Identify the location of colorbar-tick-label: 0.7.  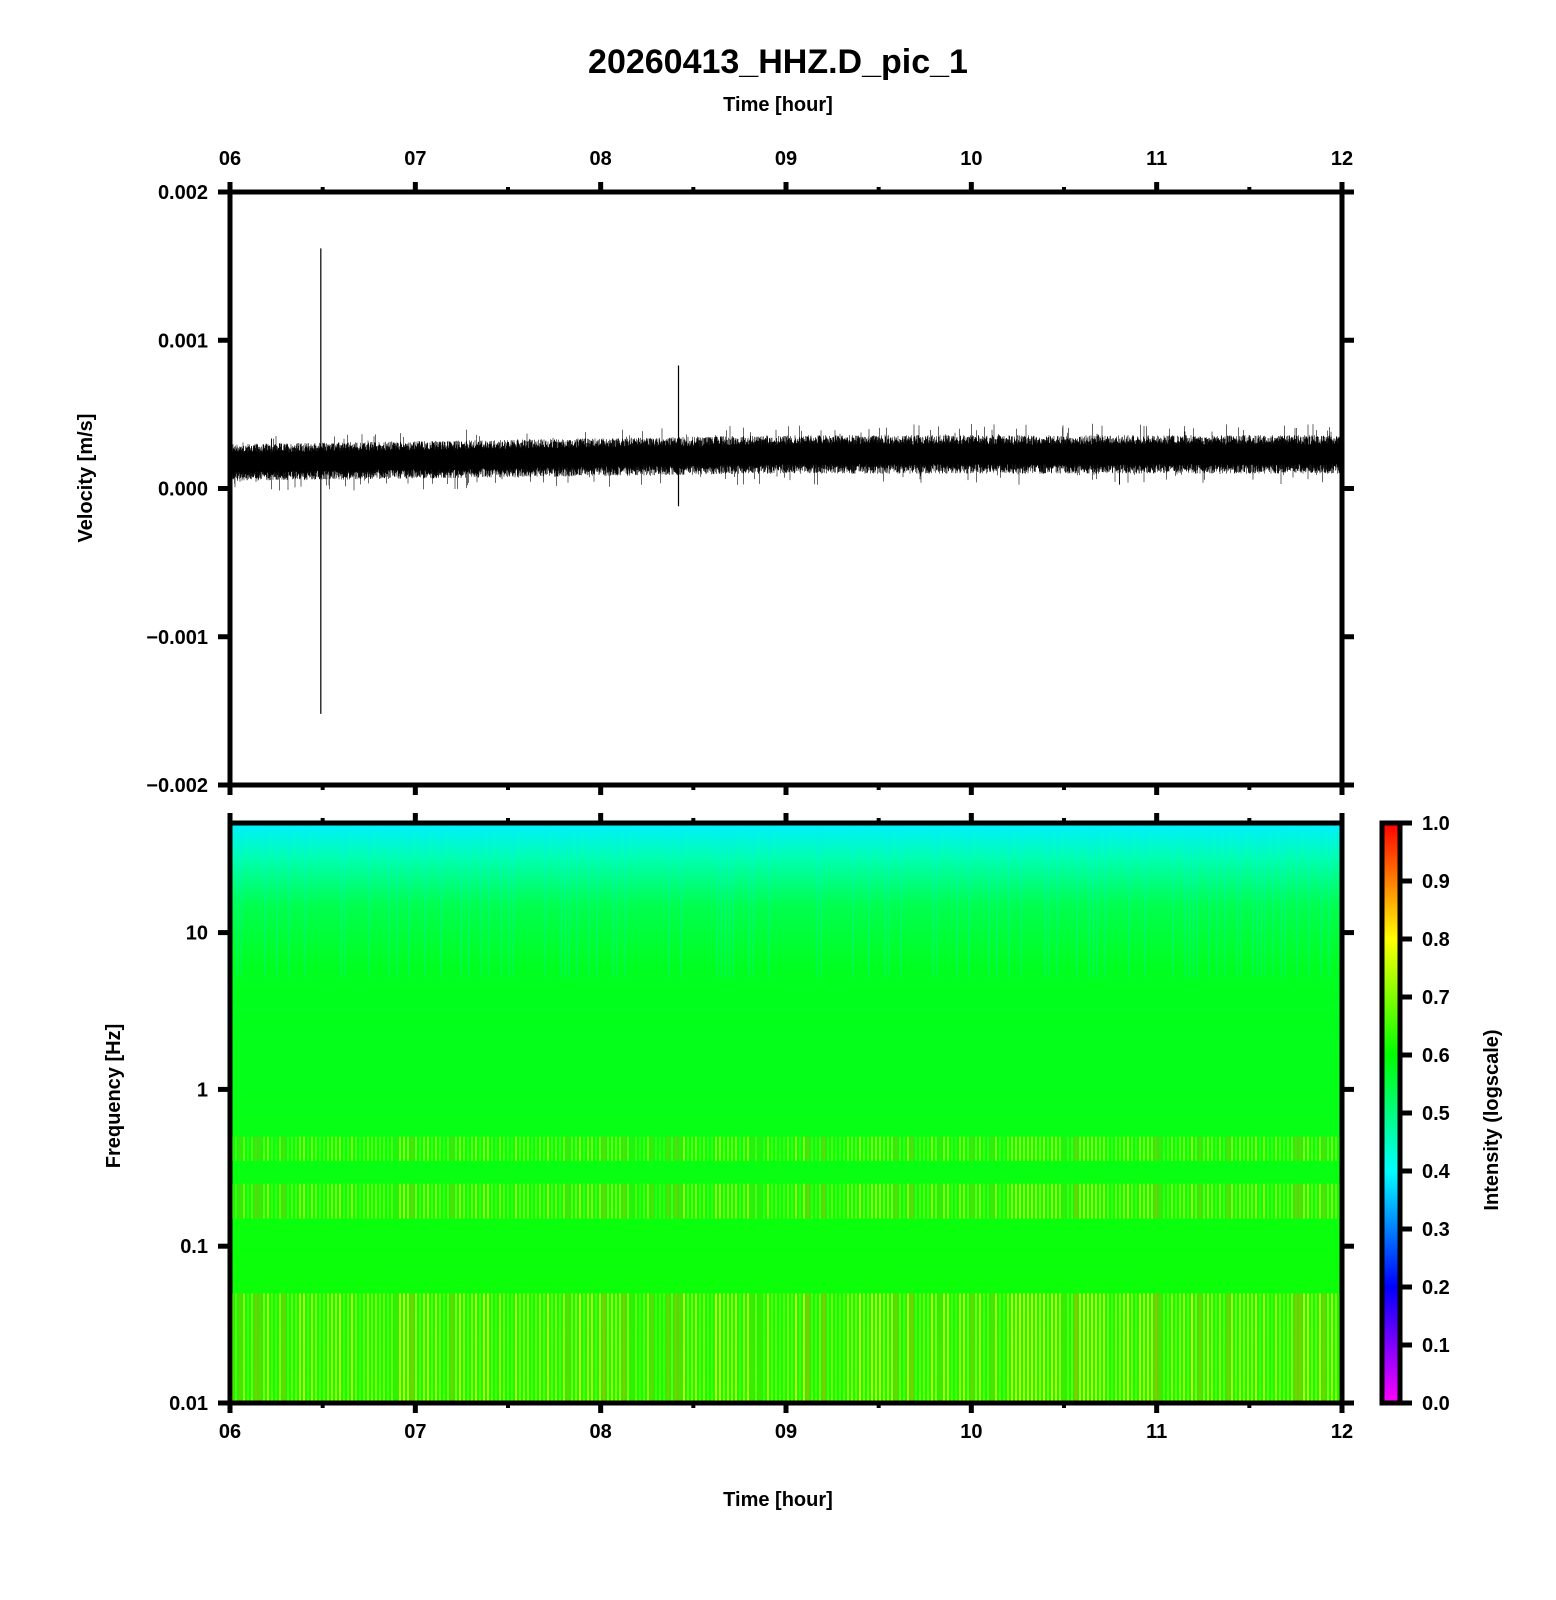
(1436, 998).